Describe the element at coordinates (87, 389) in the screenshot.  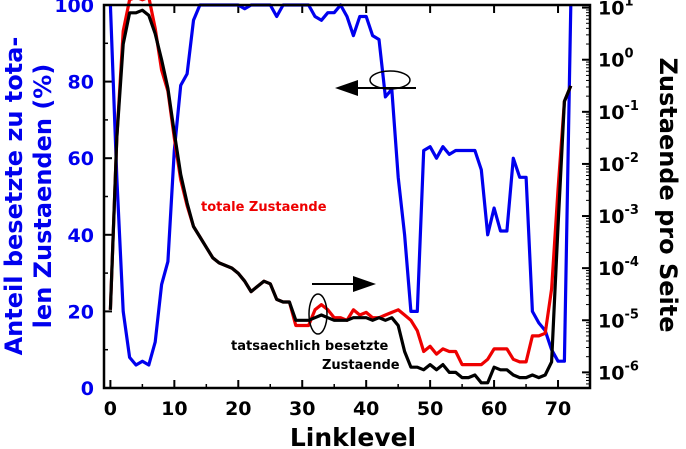
I see `y-left-tick-label: 0` at that location.